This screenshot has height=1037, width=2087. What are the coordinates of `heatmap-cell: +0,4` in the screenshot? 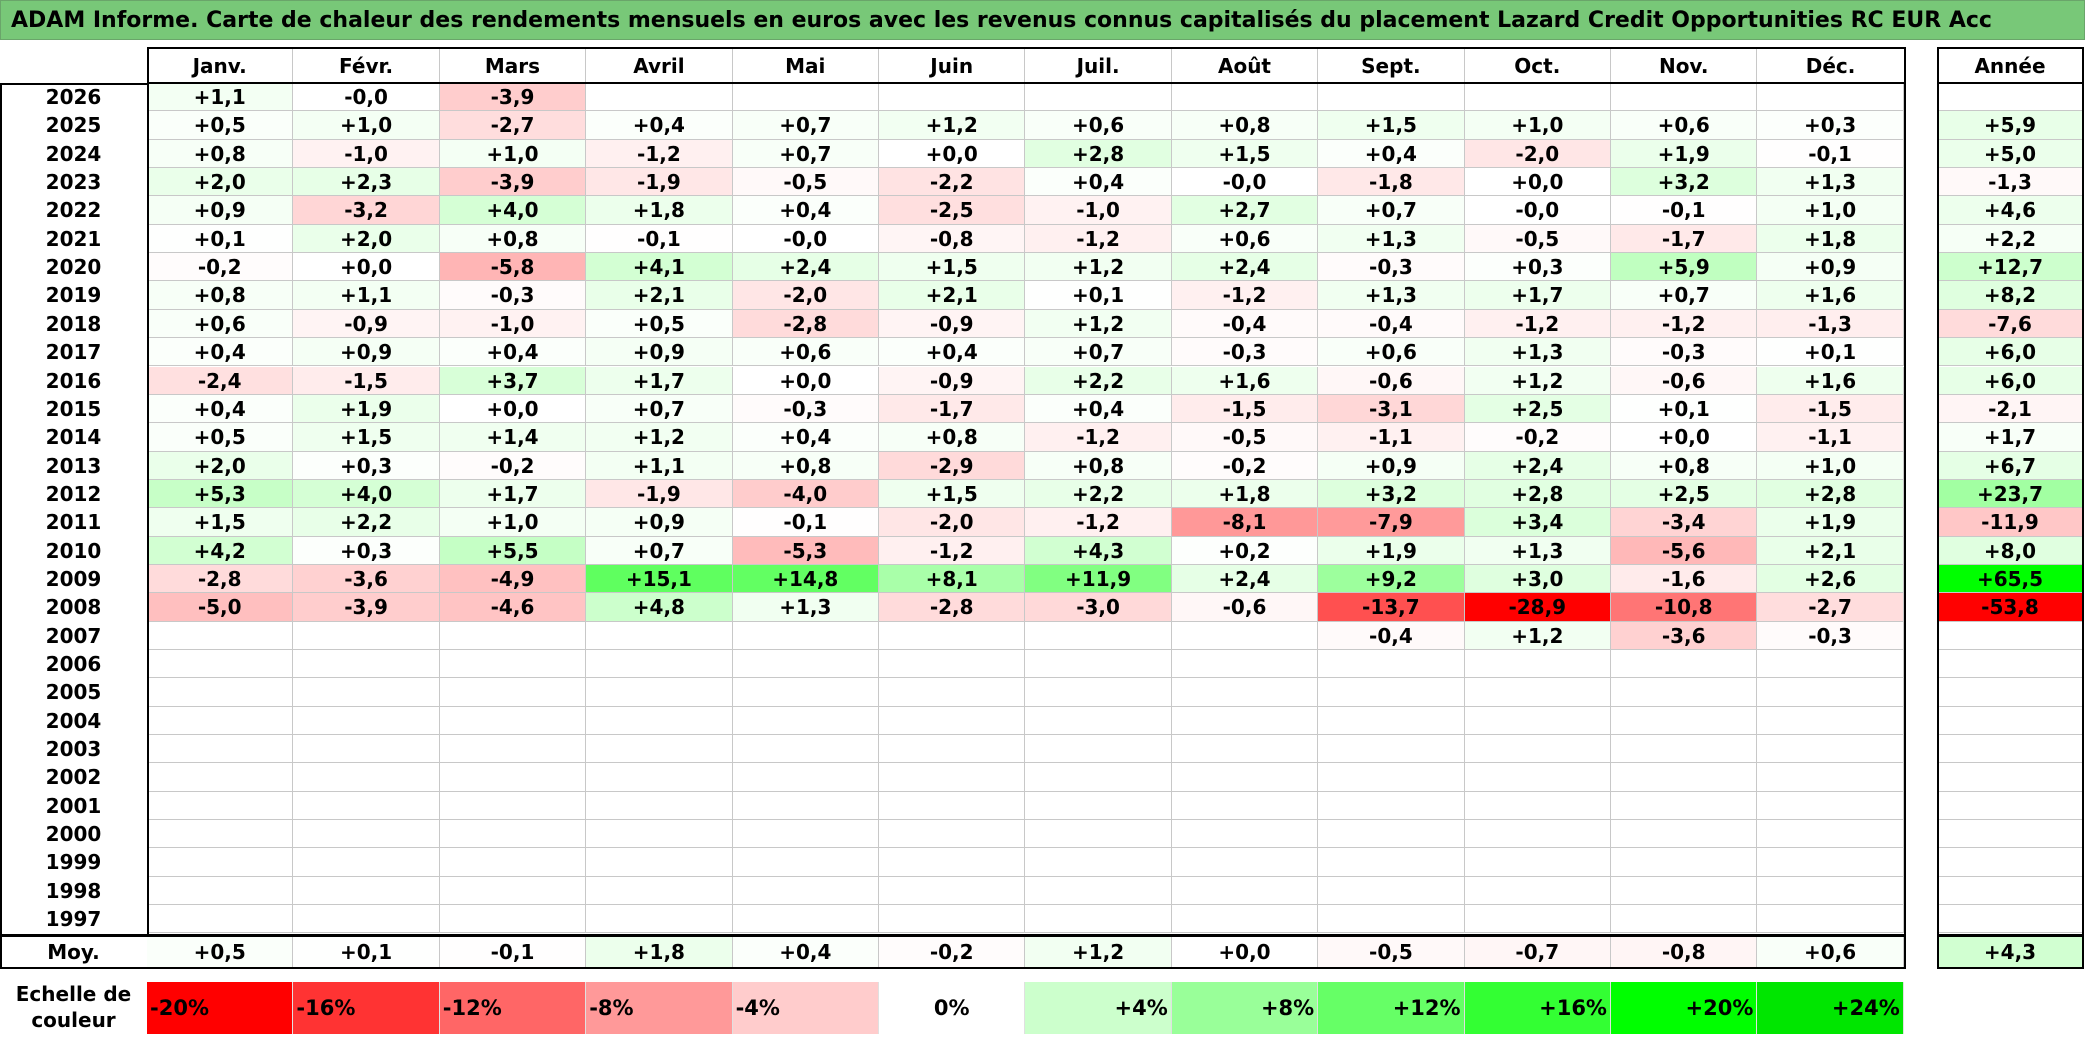 It's located at (1391, 154).